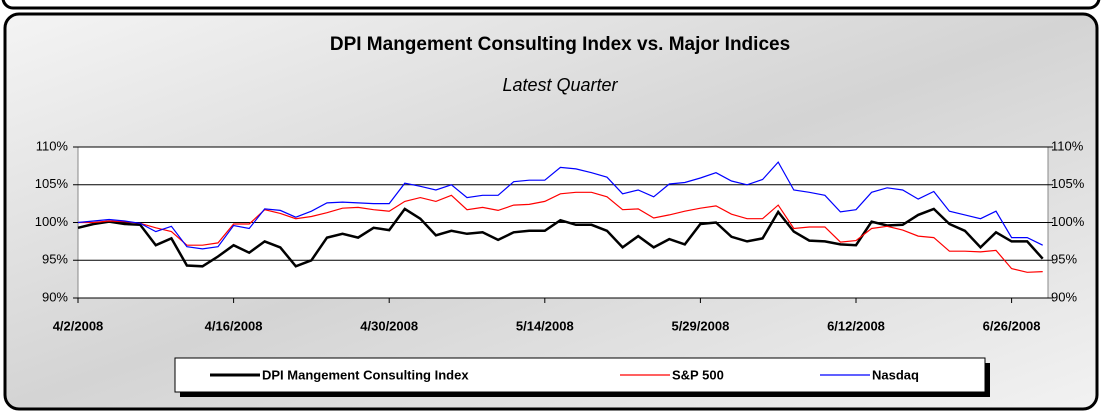 Image resolution: width=1102 pixels, height=416 pixels. Describe the element at coordinates (551, 5) in the screenshot. I see `top-panel` at that location.